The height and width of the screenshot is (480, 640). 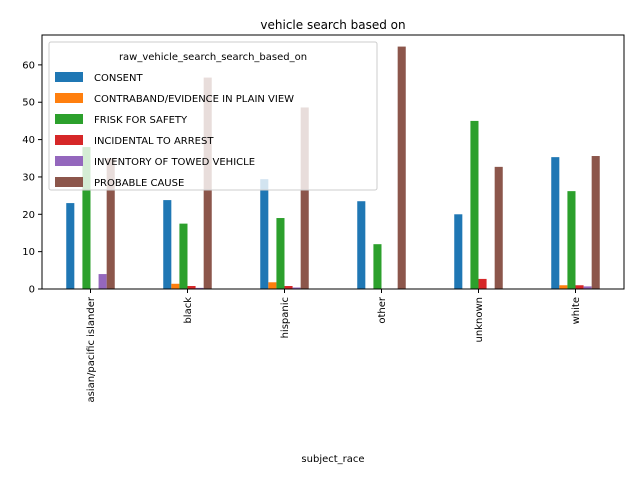 What do you see at coordinates (285, 317) in the screenshot?
I see `x-tick-label: hispanic` at bounding box center [285, 317].